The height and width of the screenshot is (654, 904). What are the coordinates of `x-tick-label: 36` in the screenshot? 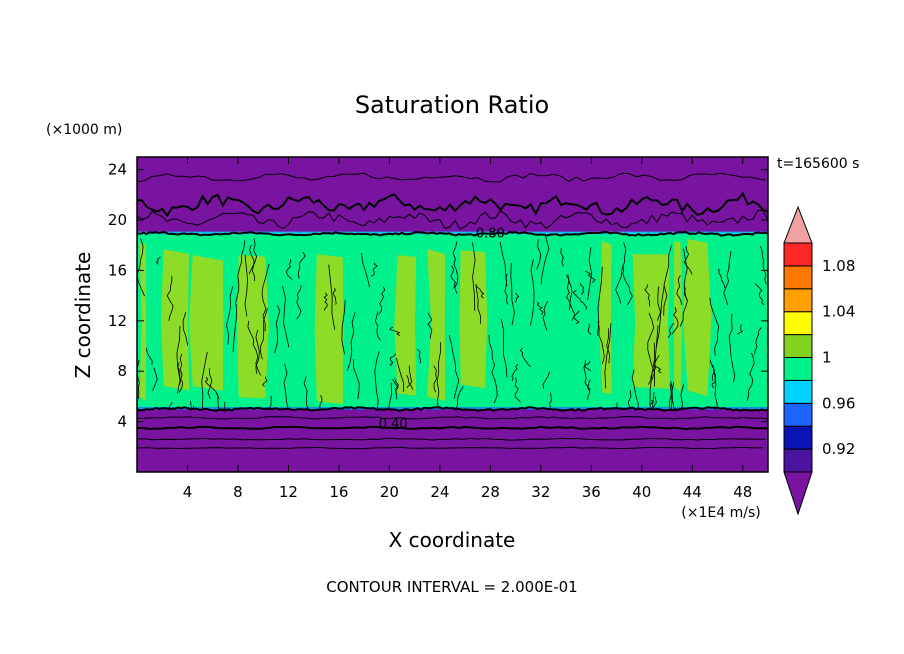 It's located at (591, 492).